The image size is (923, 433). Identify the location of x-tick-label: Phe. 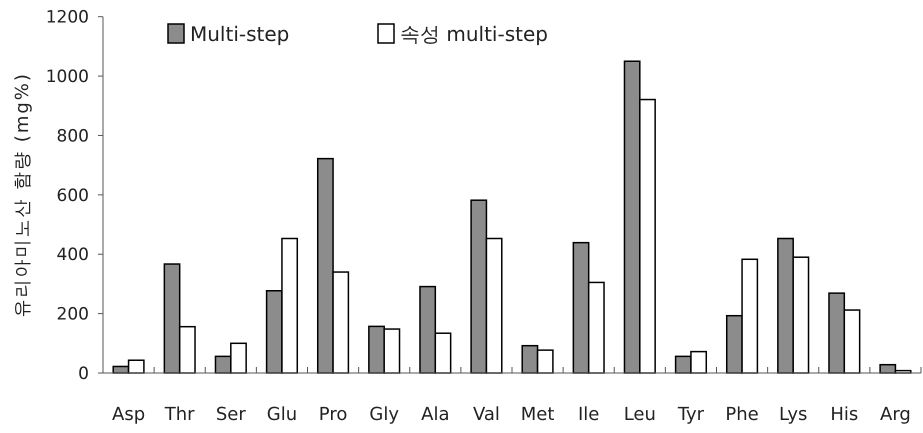
(742, 414).